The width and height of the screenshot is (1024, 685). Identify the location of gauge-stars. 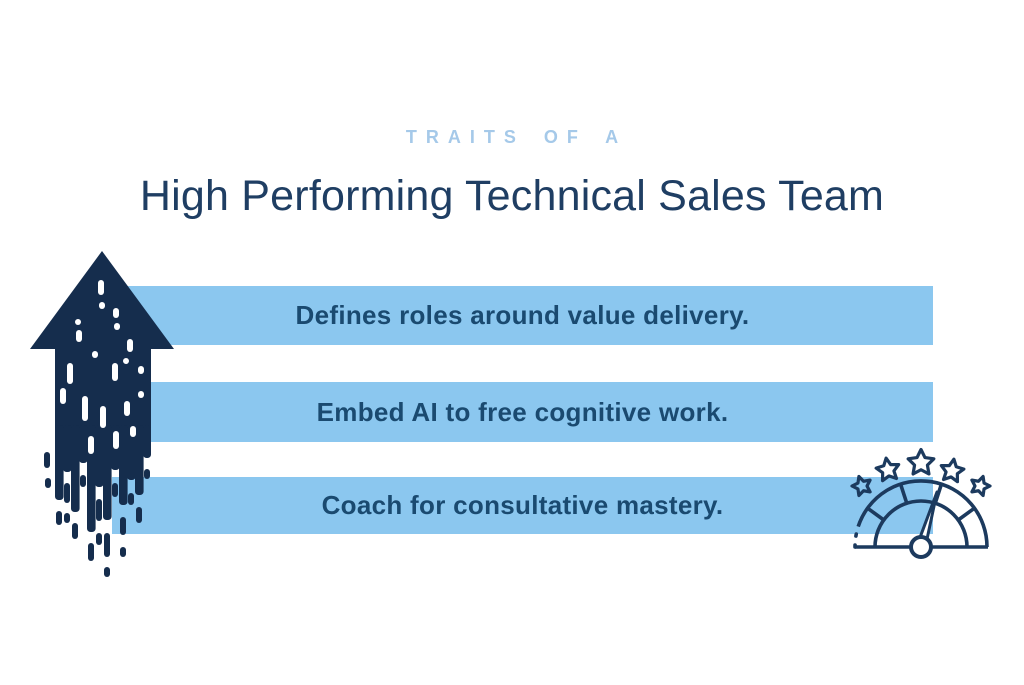
(921, 473).